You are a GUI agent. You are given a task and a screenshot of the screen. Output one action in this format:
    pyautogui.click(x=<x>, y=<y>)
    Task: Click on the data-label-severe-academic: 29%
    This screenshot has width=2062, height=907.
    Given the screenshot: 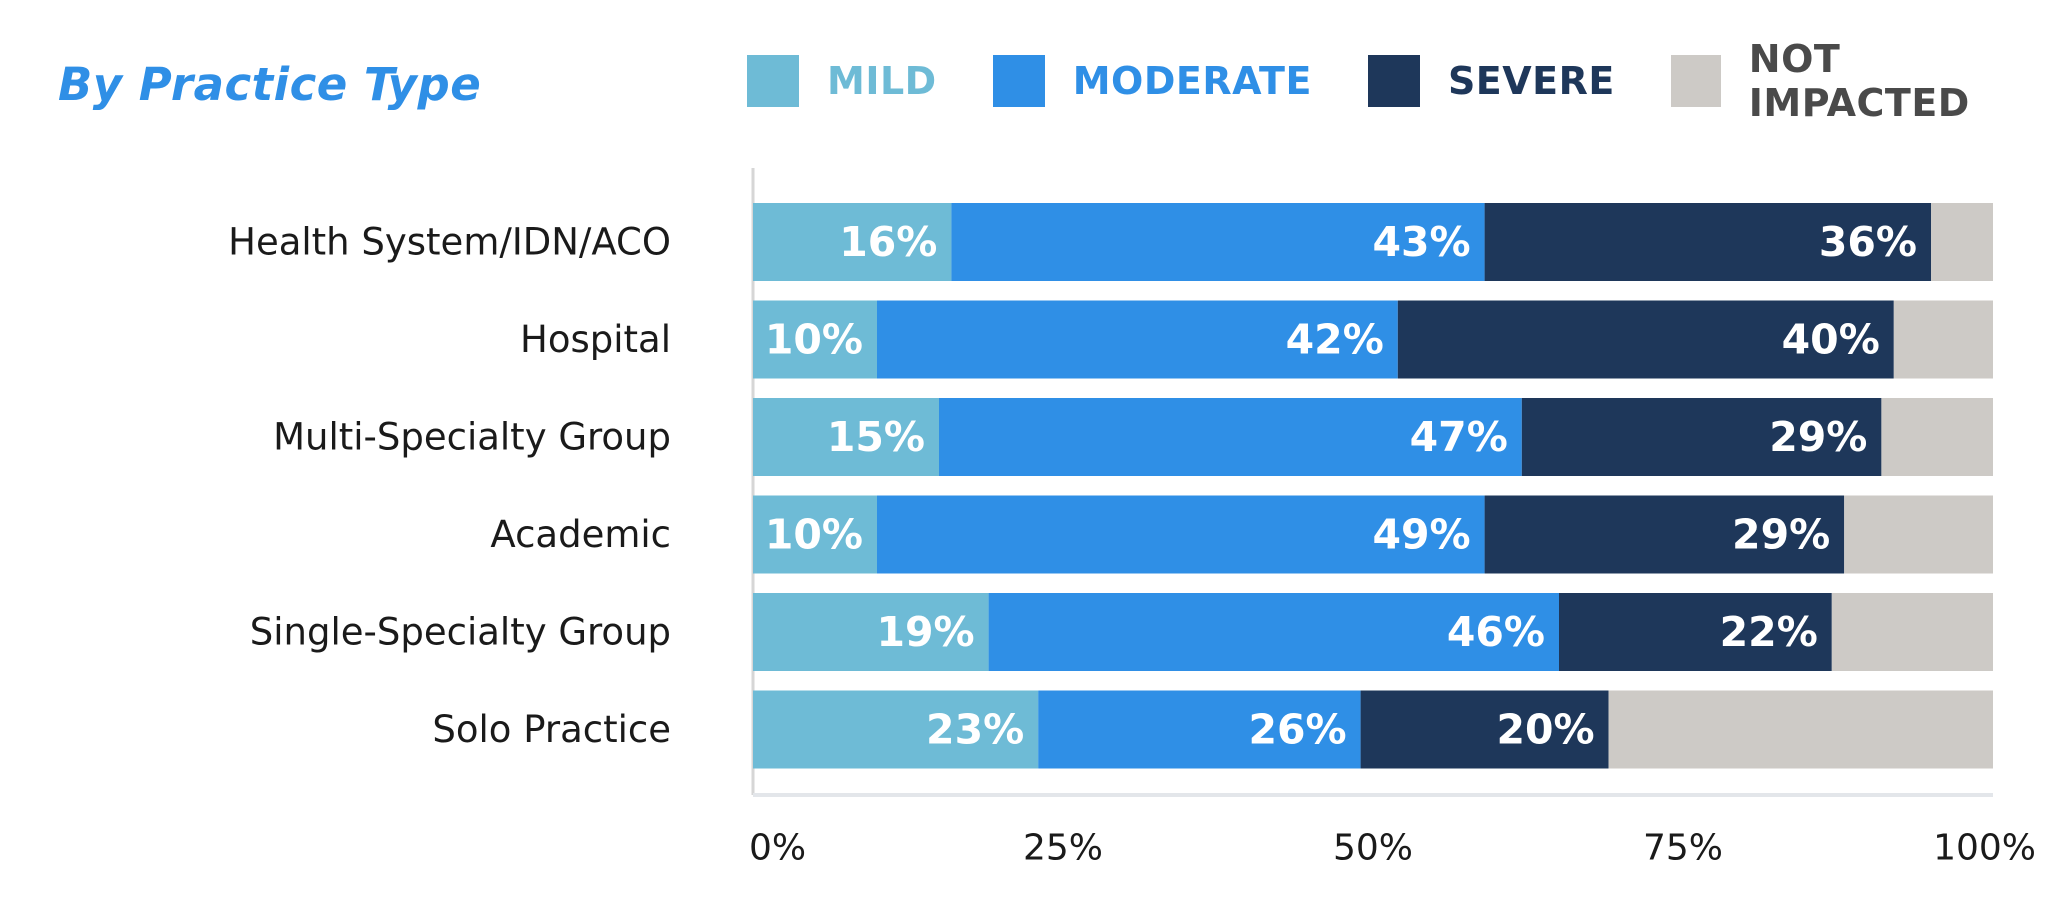 What is the action you would take?
    pyautogui.click(x=1781, y=535)
    